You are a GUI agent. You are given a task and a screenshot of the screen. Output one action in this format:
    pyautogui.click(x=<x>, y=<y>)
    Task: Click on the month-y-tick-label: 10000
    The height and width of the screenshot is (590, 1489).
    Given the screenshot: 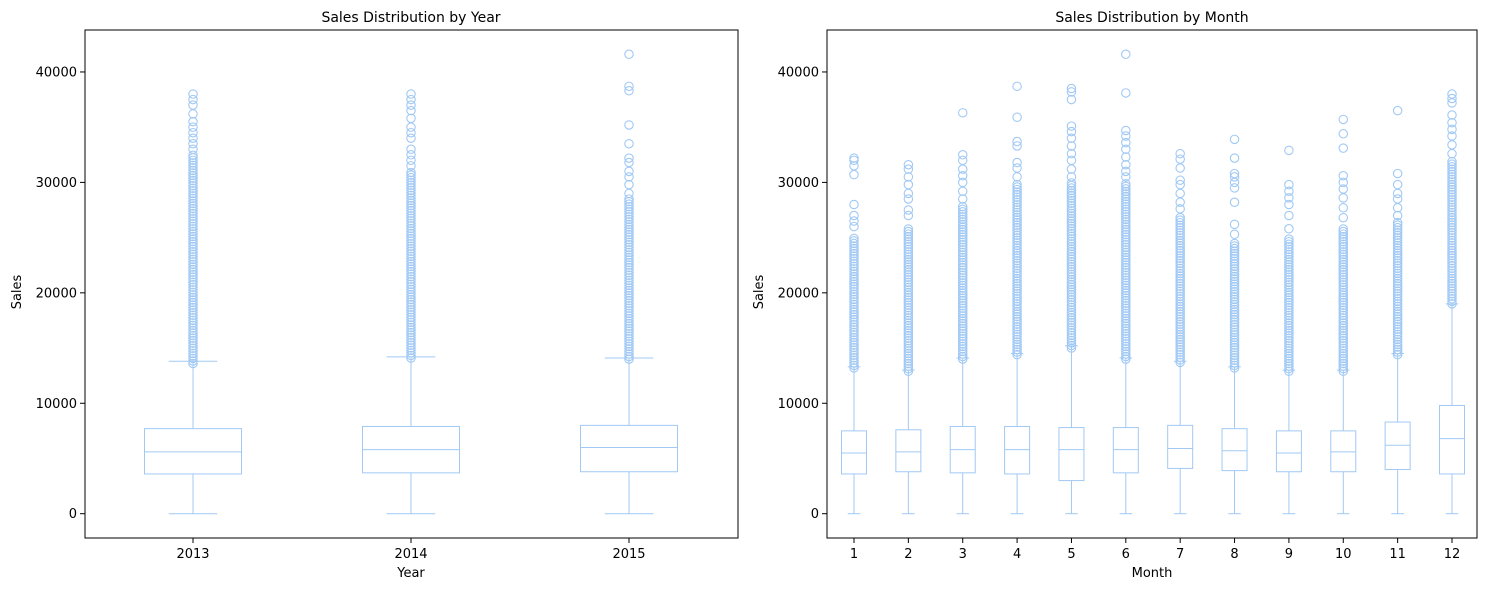 What is the action you would take?
    pyautogui.click(x=798, y=404)
    